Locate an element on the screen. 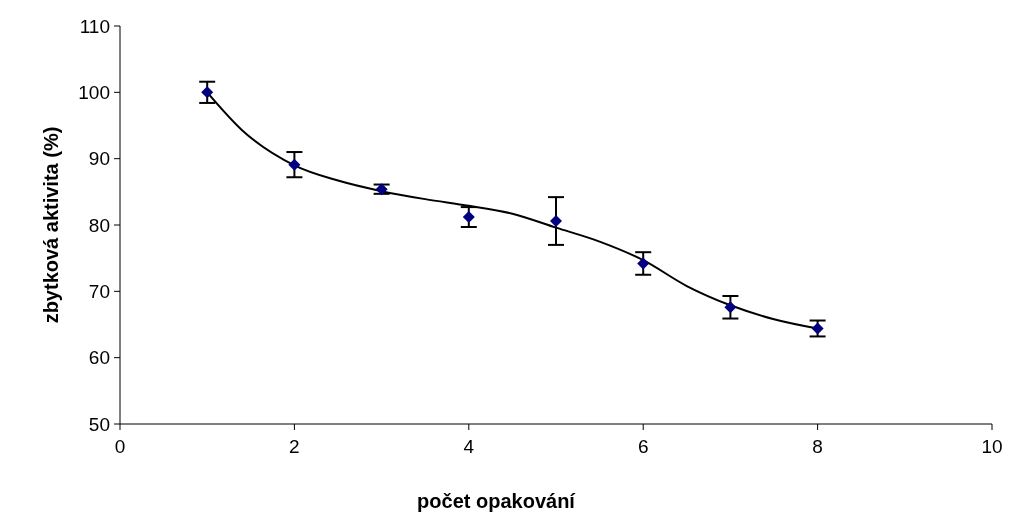 Image resolution: width=1011 pixels, height=518 pixels. y-tick-label: 60 is located at coordinates (99, 358).